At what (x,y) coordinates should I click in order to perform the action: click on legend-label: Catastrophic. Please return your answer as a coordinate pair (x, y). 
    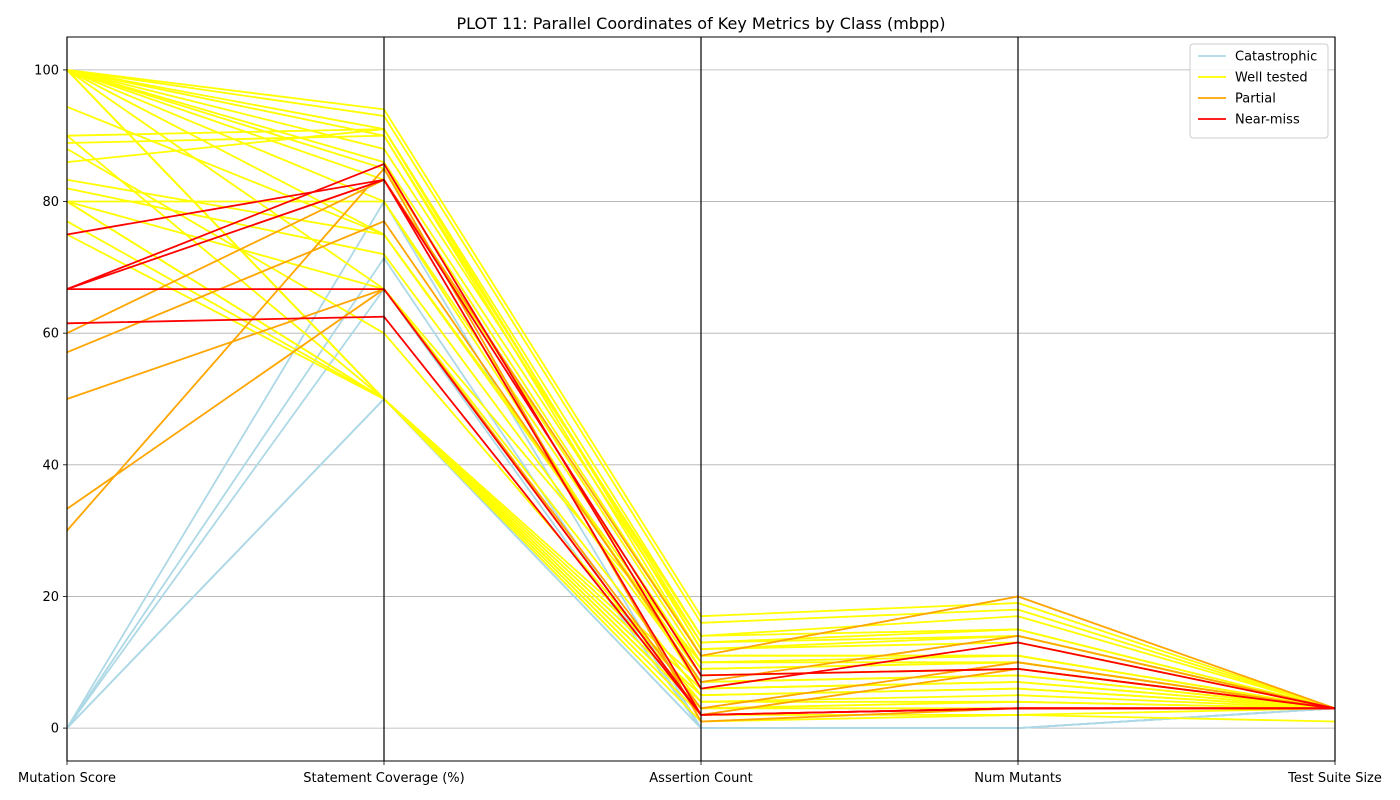
    Looking at the image, I should click on (1276, 57).